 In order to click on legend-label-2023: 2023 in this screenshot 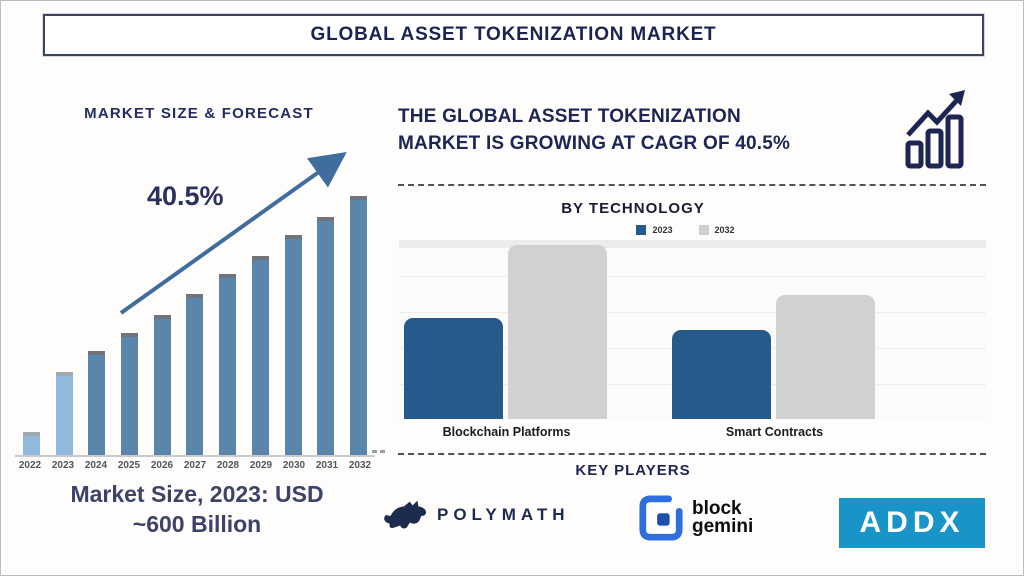, I will do `click(662, 230)`.